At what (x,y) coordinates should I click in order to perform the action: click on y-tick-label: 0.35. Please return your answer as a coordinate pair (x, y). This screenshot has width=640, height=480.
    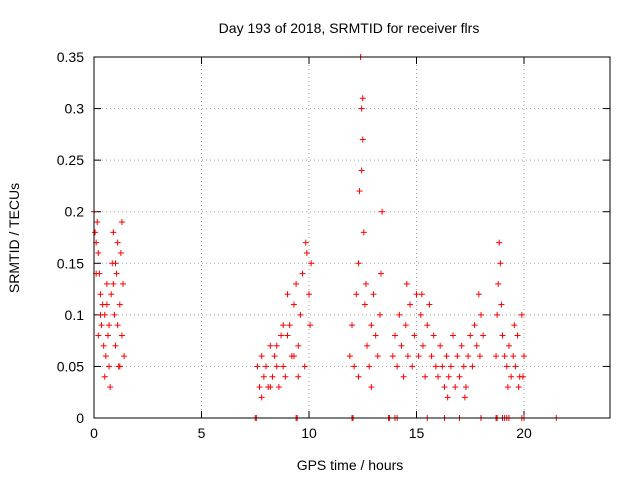
    Looking at the image, I should click on (70, 57).